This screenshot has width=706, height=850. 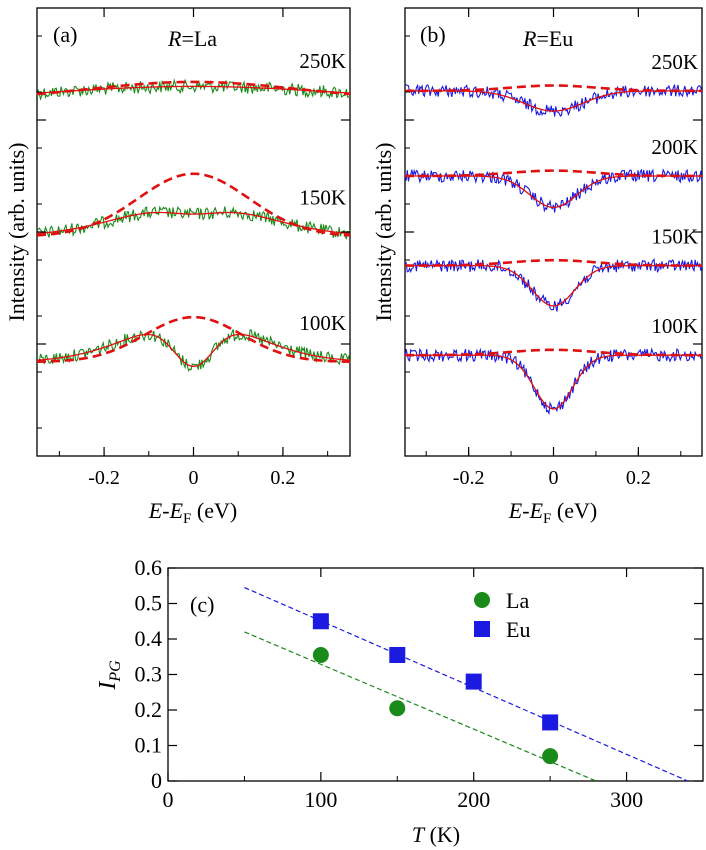 I want to click on y-tick-label: 0.2, so click(x=149, y=709).